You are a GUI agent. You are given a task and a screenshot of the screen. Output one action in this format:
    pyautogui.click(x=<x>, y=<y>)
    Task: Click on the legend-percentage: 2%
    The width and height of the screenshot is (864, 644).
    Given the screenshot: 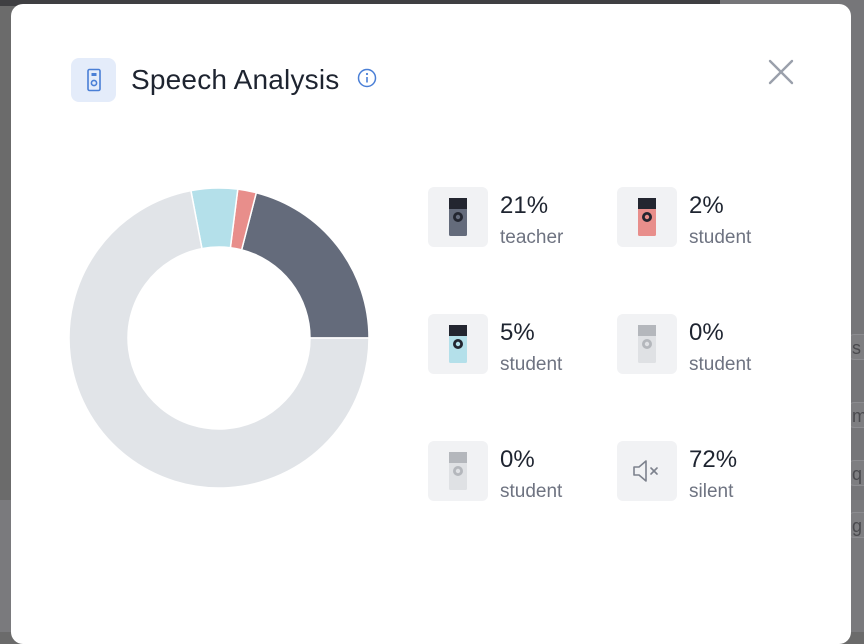 What is the action you would take?
    pyautogui.click(x=706, y=205)
    